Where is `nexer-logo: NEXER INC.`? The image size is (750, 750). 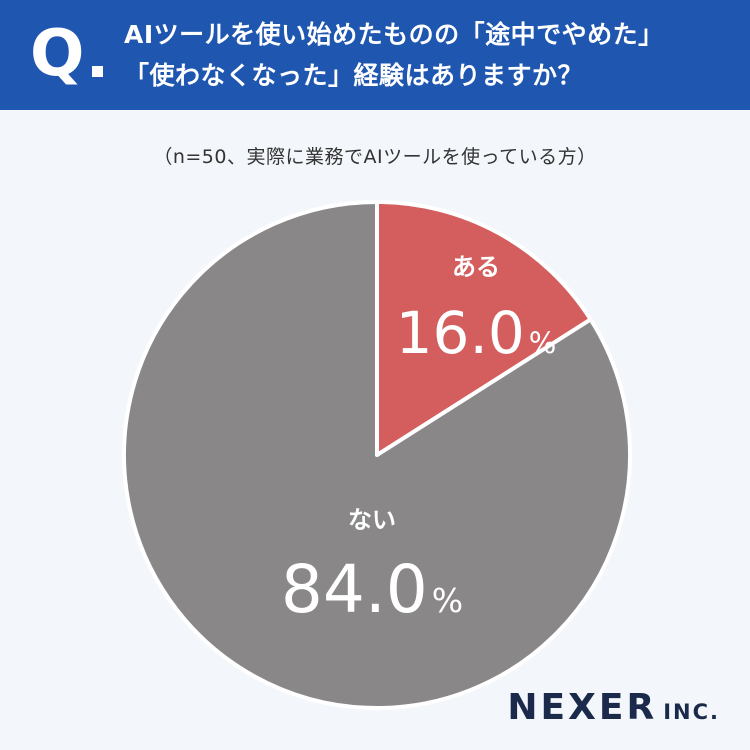 nexer-logo: NEXER INC. is located at coordinates (613, 707).